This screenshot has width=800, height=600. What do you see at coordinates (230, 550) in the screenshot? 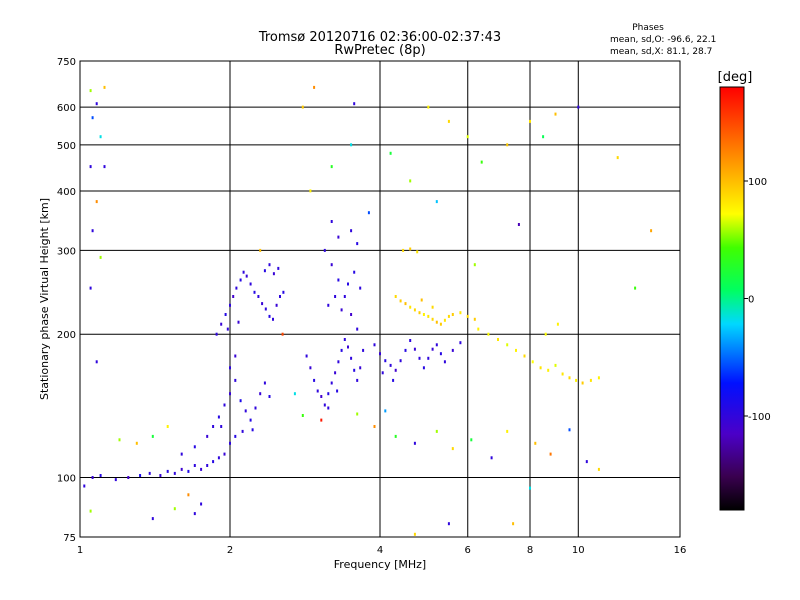
I see `x-tick-label: 2` at bounding box center [230, 550].